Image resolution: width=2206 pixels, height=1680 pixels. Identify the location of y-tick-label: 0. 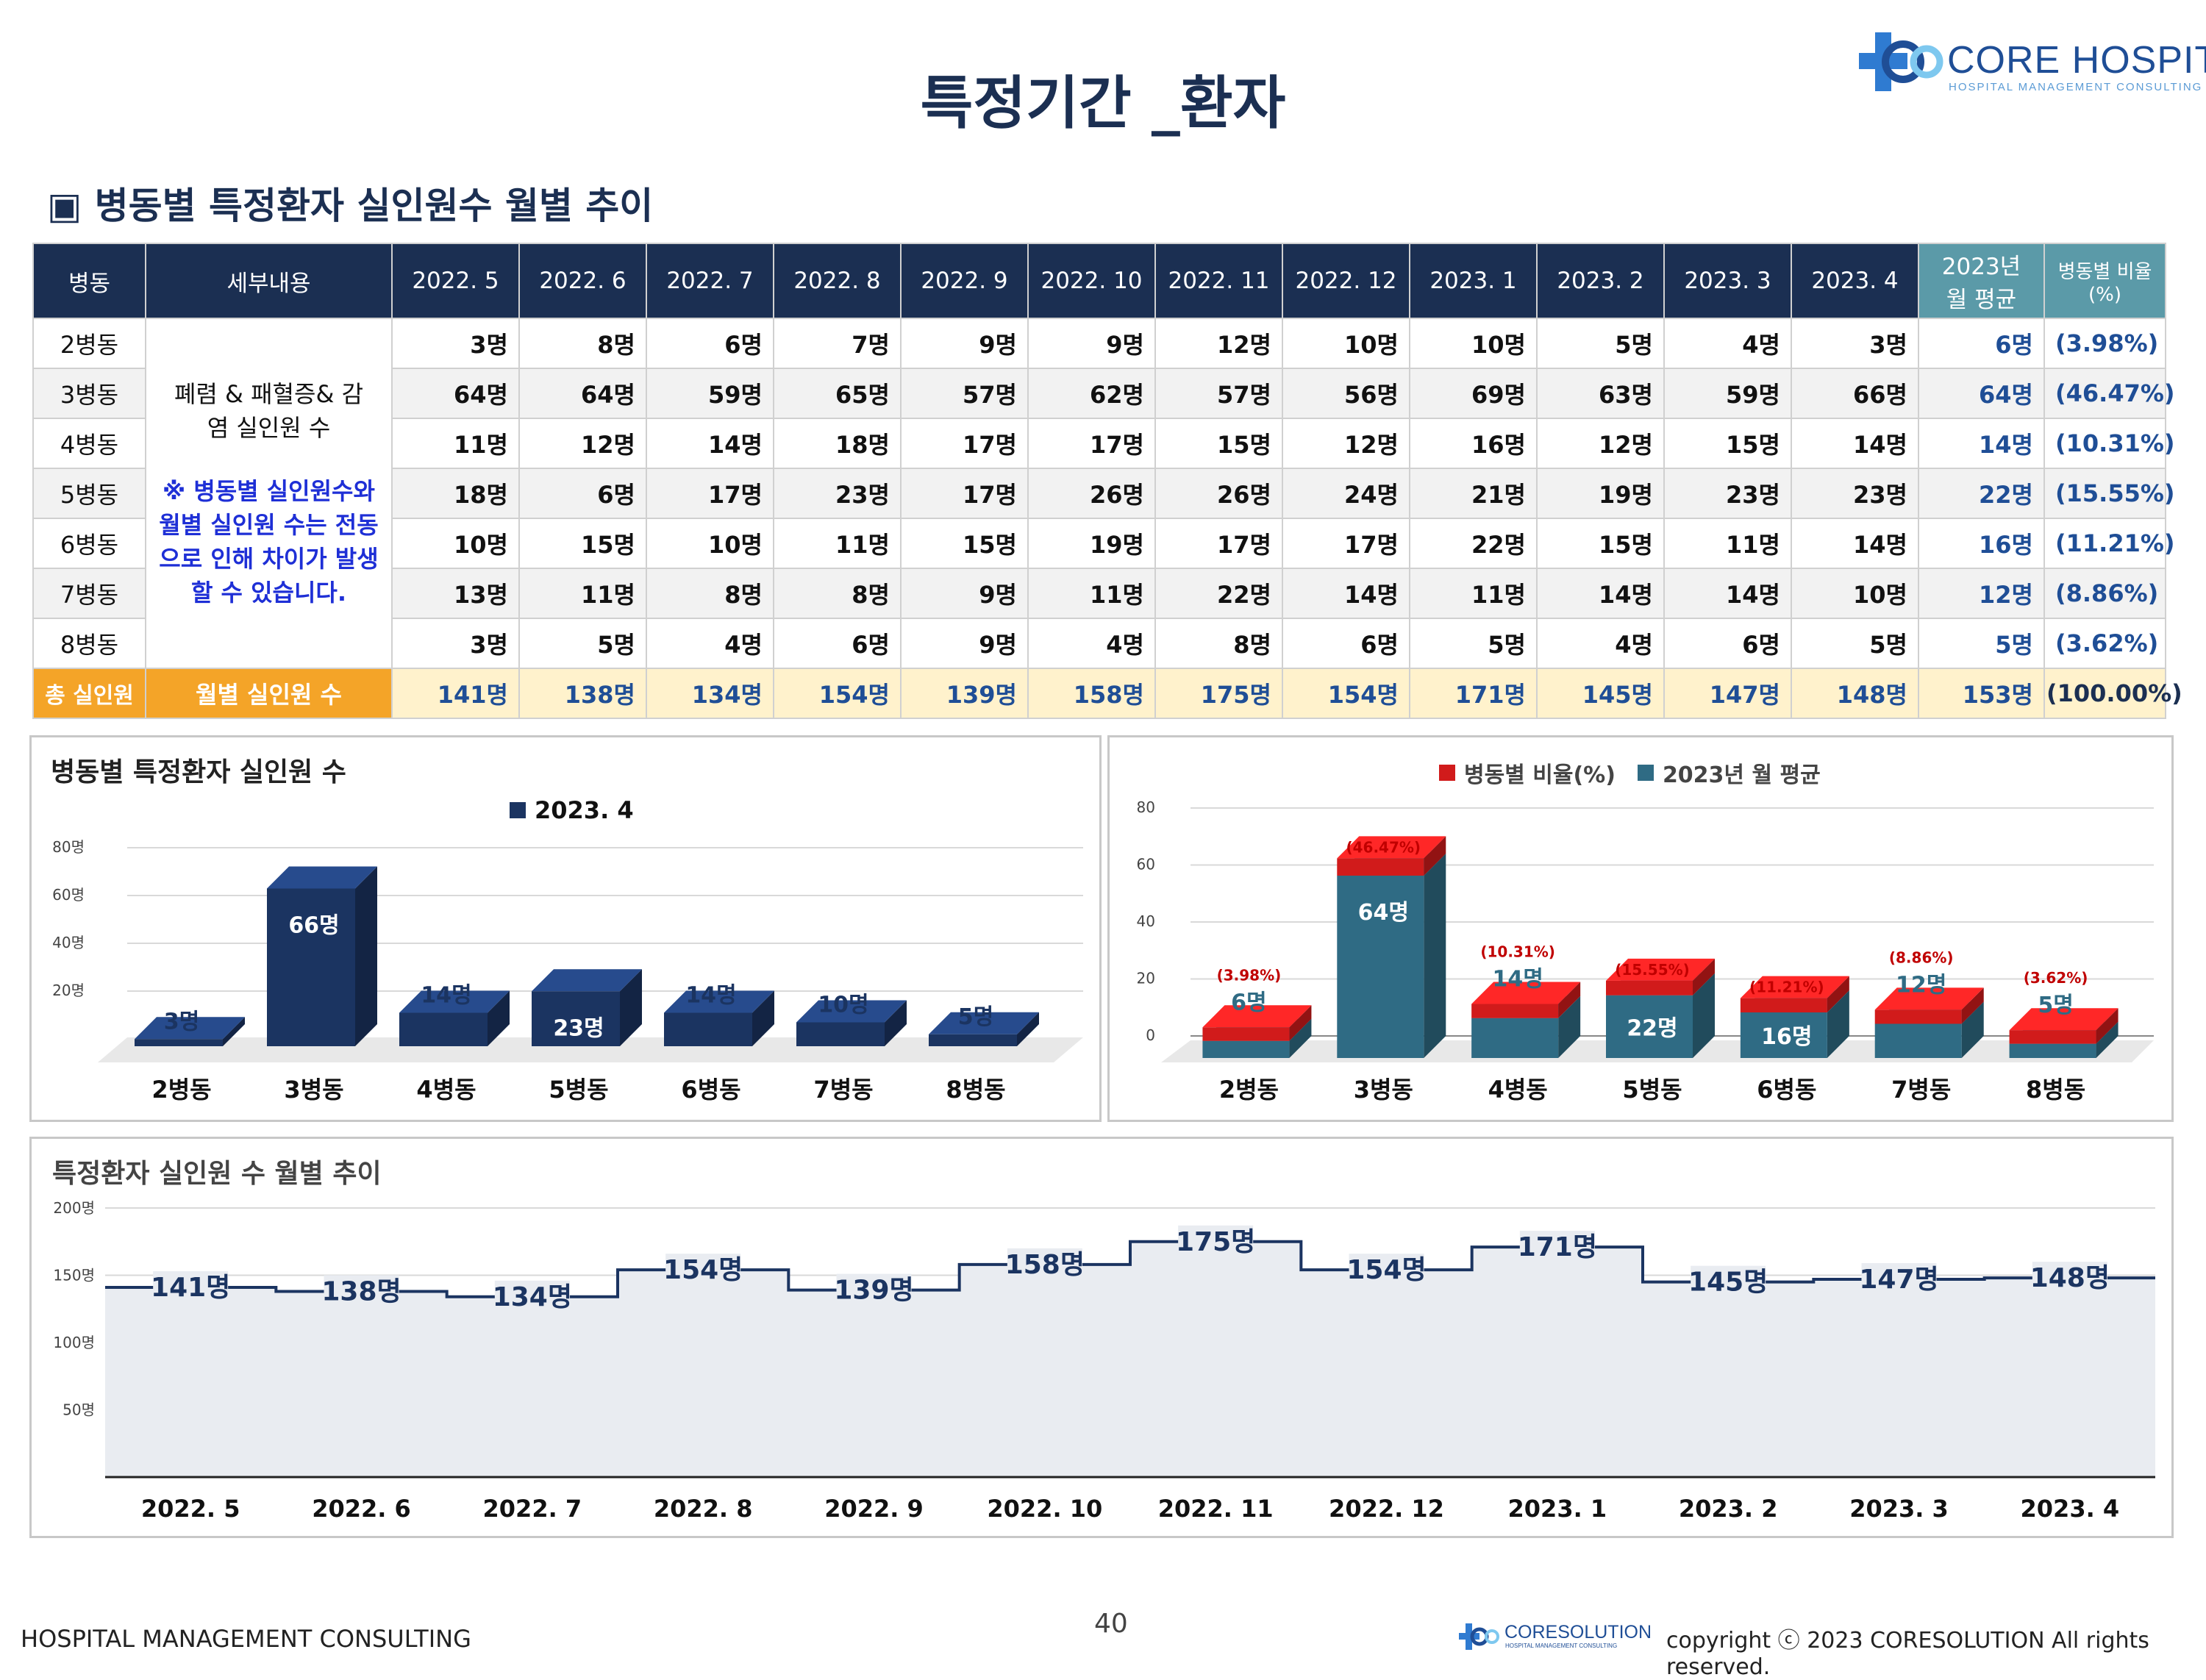
(1150, 1035).